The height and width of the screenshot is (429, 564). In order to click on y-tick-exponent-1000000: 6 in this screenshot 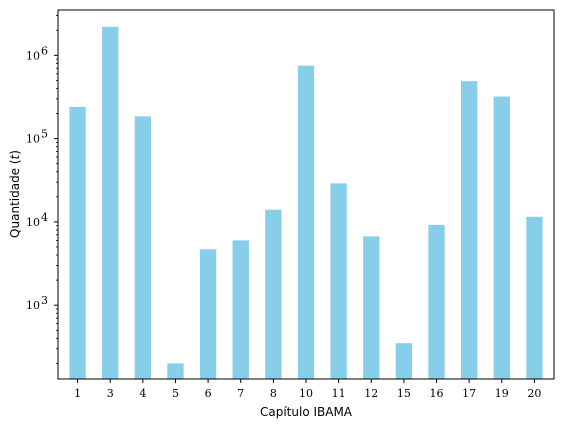, I will do `click(44, 50)`.